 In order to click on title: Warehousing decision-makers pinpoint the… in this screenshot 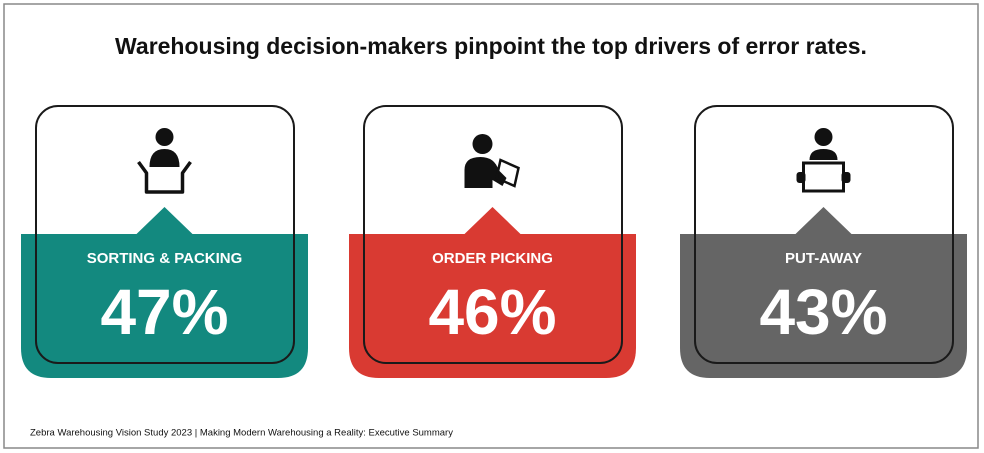, I will do `click(491, 46)`.